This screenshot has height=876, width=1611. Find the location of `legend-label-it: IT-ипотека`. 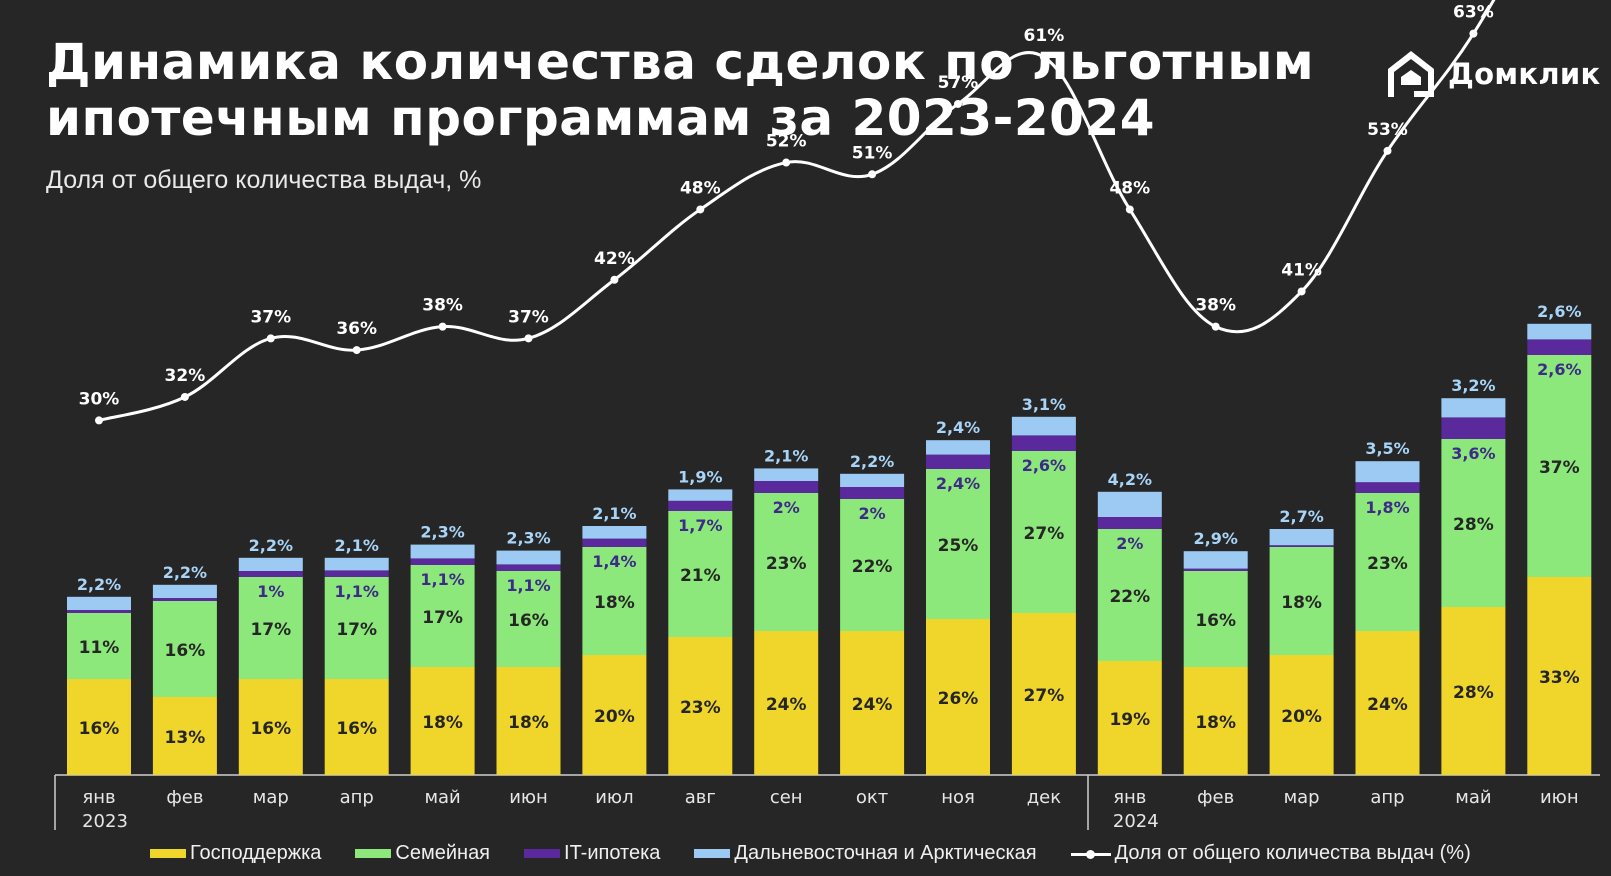

legend-label-it: IT-ипотека is located at coordinates (612, 853).